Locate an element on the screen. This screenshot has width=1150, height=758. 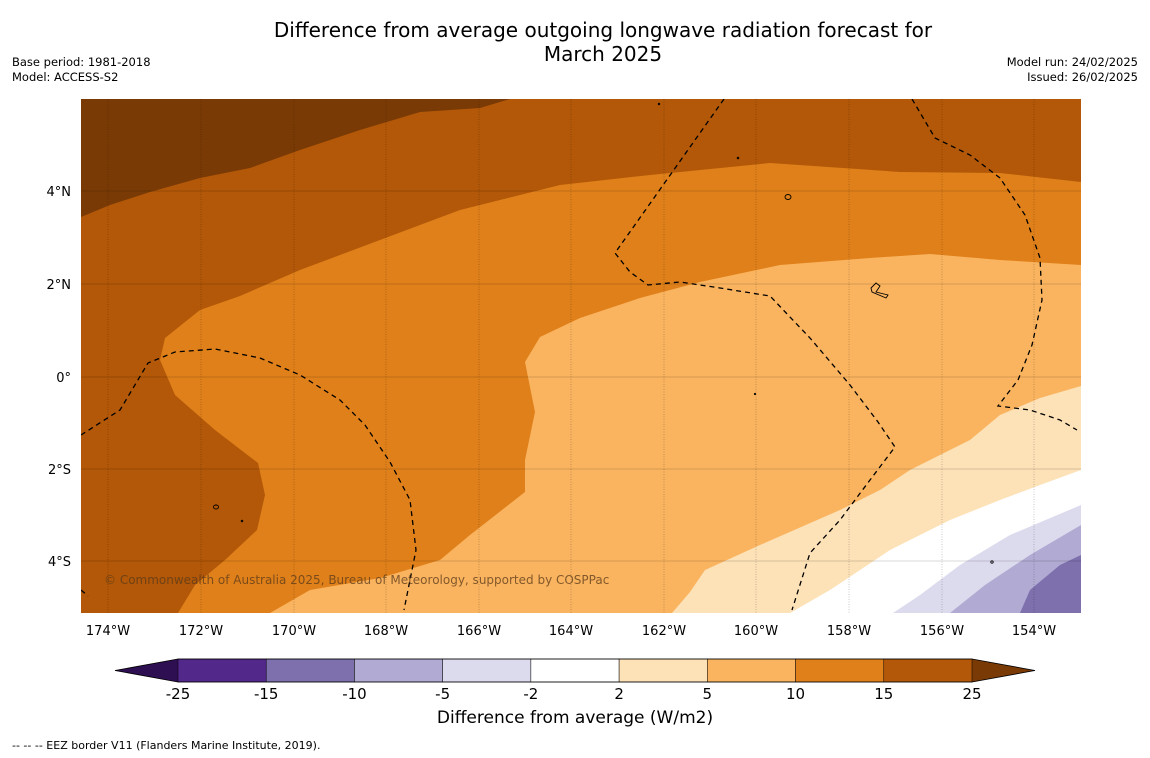
lon-label: 156°W is located at coordinates (942, 631).